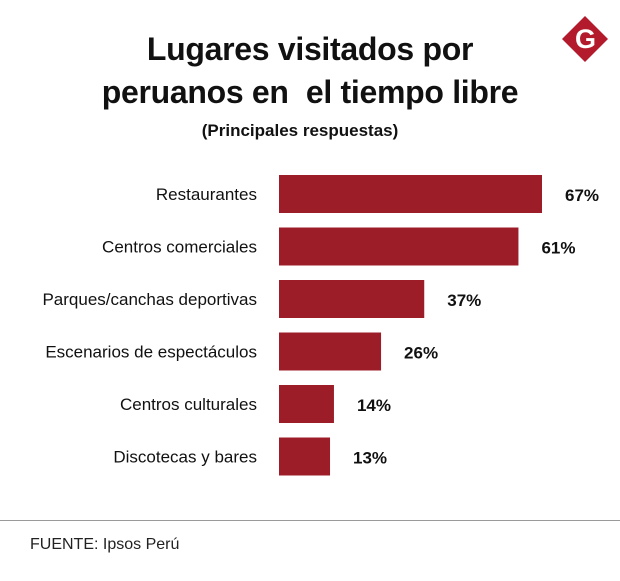 The image size is (620, 581). What do you see at coordinates (151, 352) in the screenshot?
I see `category-label: Escenarios de espectáculos` at bounding box center [151, 352].